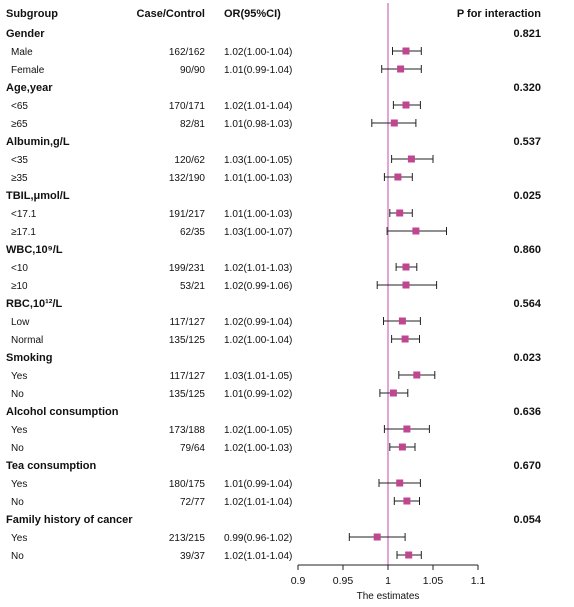 The image size is (574, 607). Describe the element at coordinates (23, 232) in the screenshot. I see `row-label: ≥17.1` at that location.